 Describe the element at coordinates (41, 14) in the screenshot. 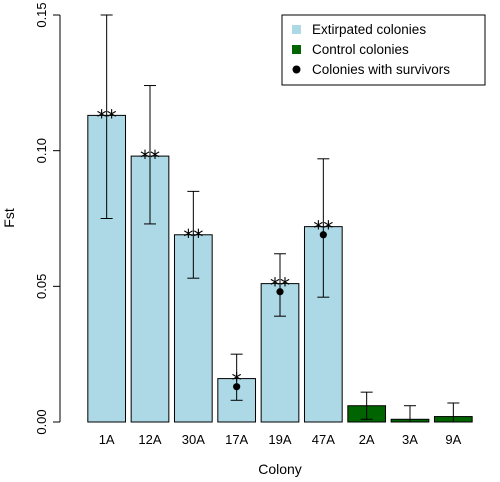

I see `y-tick-label: 0.15` at that location.